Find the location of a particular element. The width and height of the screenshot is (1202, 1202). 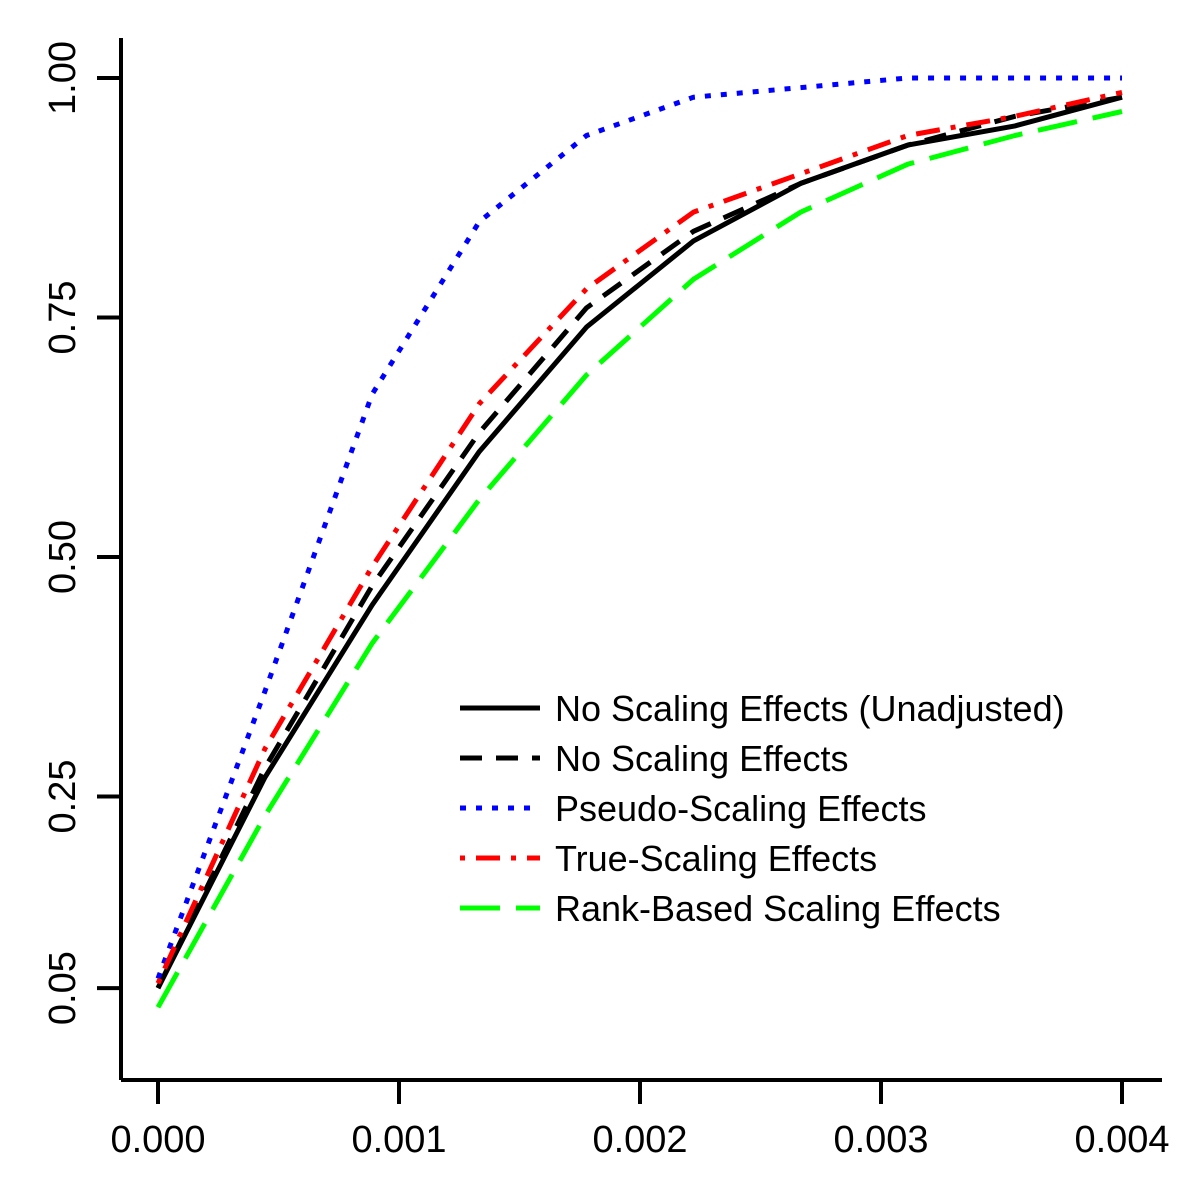

legend-label-2: No Scaling Effects is located at coordinates (701, 758).